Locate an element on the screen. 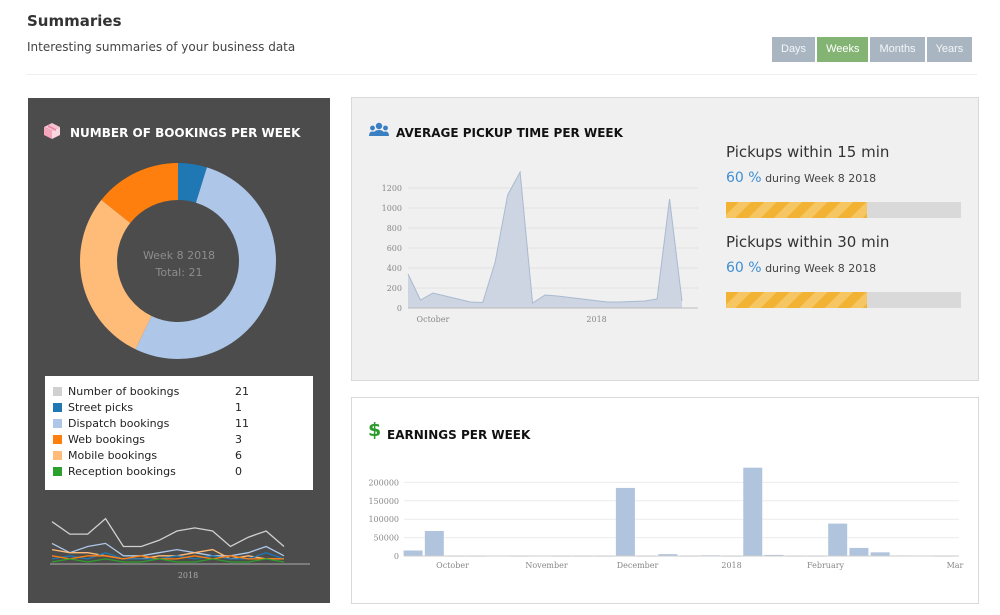 This screenshot has width=1000, height=615. range-tabs: Days Weeks Months Years is located at coordinates (873, 49).